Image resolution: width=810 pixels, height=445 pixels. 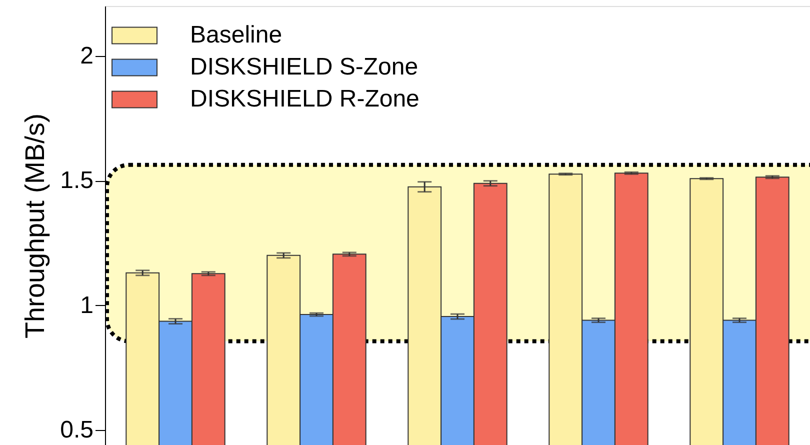 What do you see at coordinates (304, 67) in the screenshot?
I see `legend-label: DISKSHIELD S-Zone` at bounding box center [304, 67].